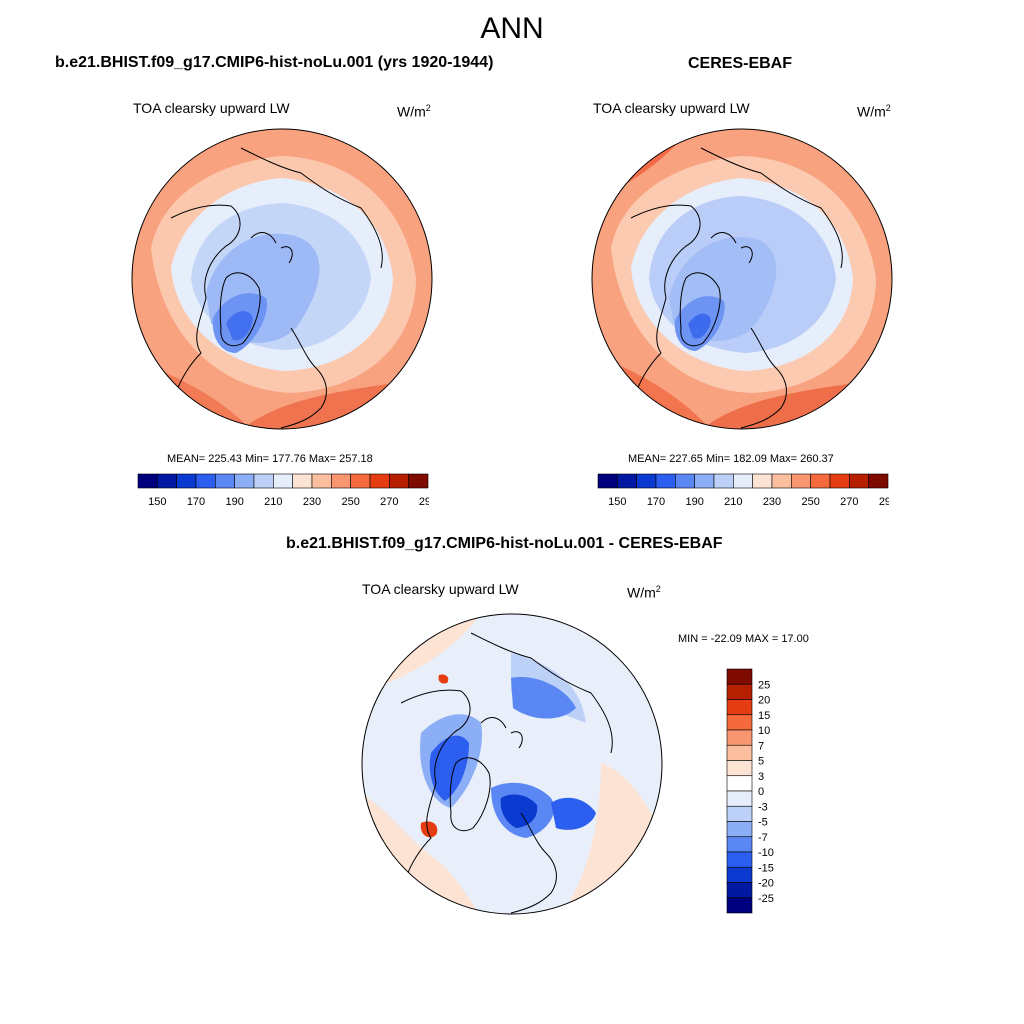  What do you see at coordinates (740, 63) in the screenshot?
I see `obs-panel-title: CERES-EBAF` at bounding box center [740, 63].